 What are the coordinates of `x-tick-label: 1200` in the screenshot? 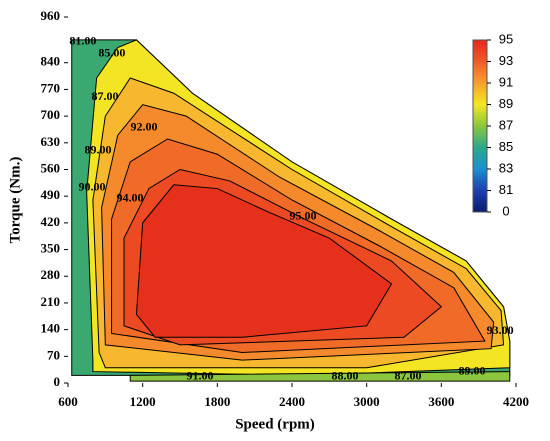 It's located at (143, 401).